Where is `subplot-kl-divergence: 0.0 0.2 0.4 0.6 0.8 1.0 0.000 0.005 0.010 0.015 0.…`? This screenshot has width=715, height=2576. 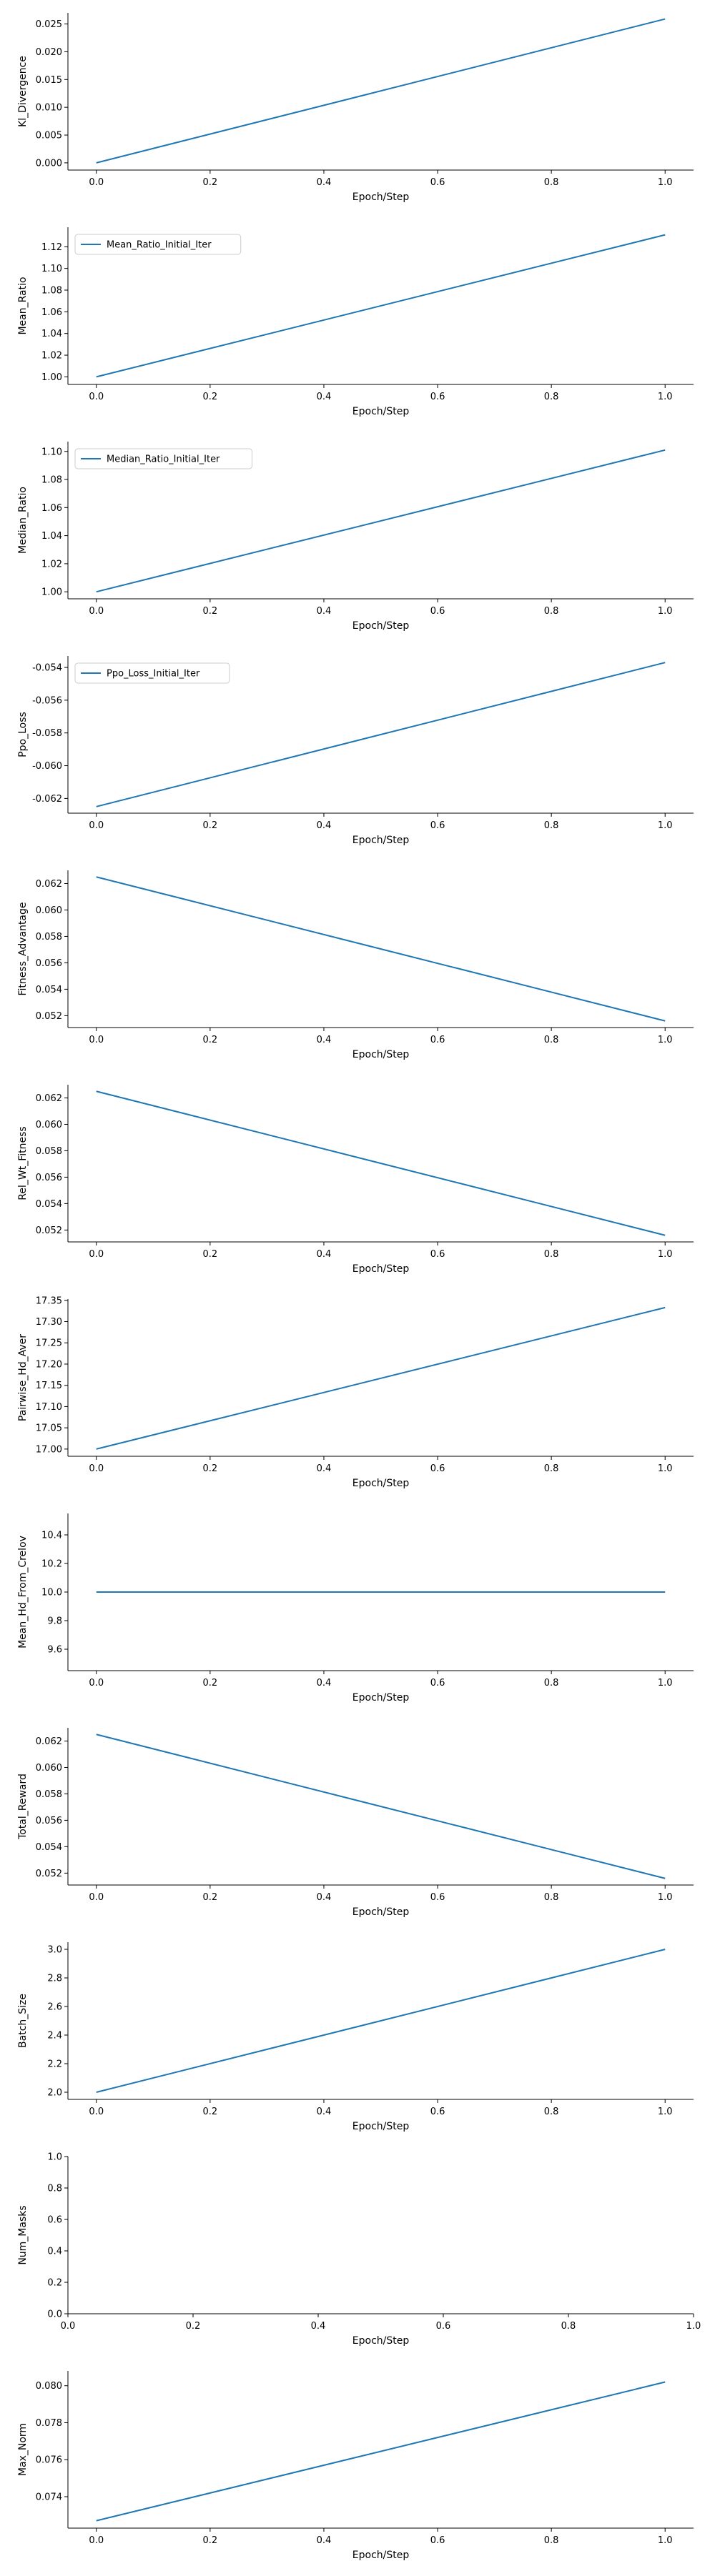 subplot-kl-divergence: 0.0 0.2 0.4 0.6 0.8 1.0 0.000 0.005 0.010 0.015 0.… is located at coordinates (357, 107).